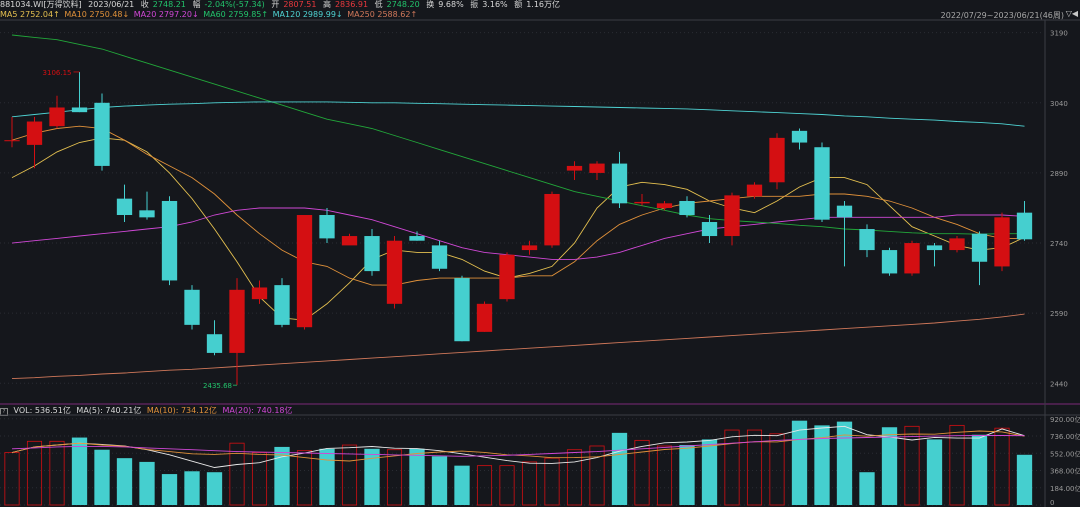 The height and width of the screenshot is (507, 1080). I want to click on price-tick-label: 2590, so click(1059, 314).